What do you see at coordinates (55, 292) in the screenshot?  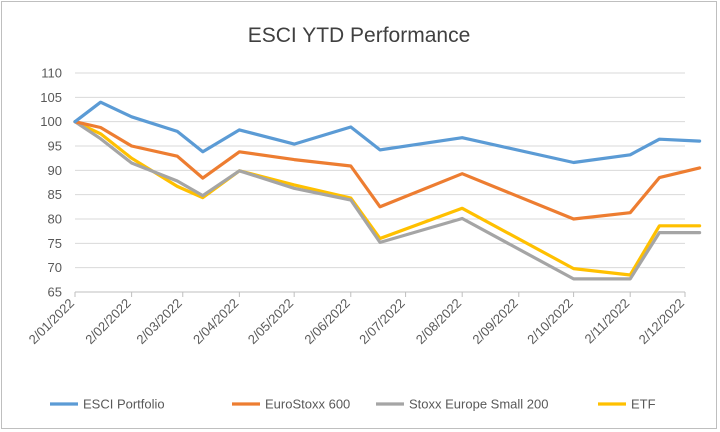 I see `y-tick-label: 65` at bounding box center [55, 292].